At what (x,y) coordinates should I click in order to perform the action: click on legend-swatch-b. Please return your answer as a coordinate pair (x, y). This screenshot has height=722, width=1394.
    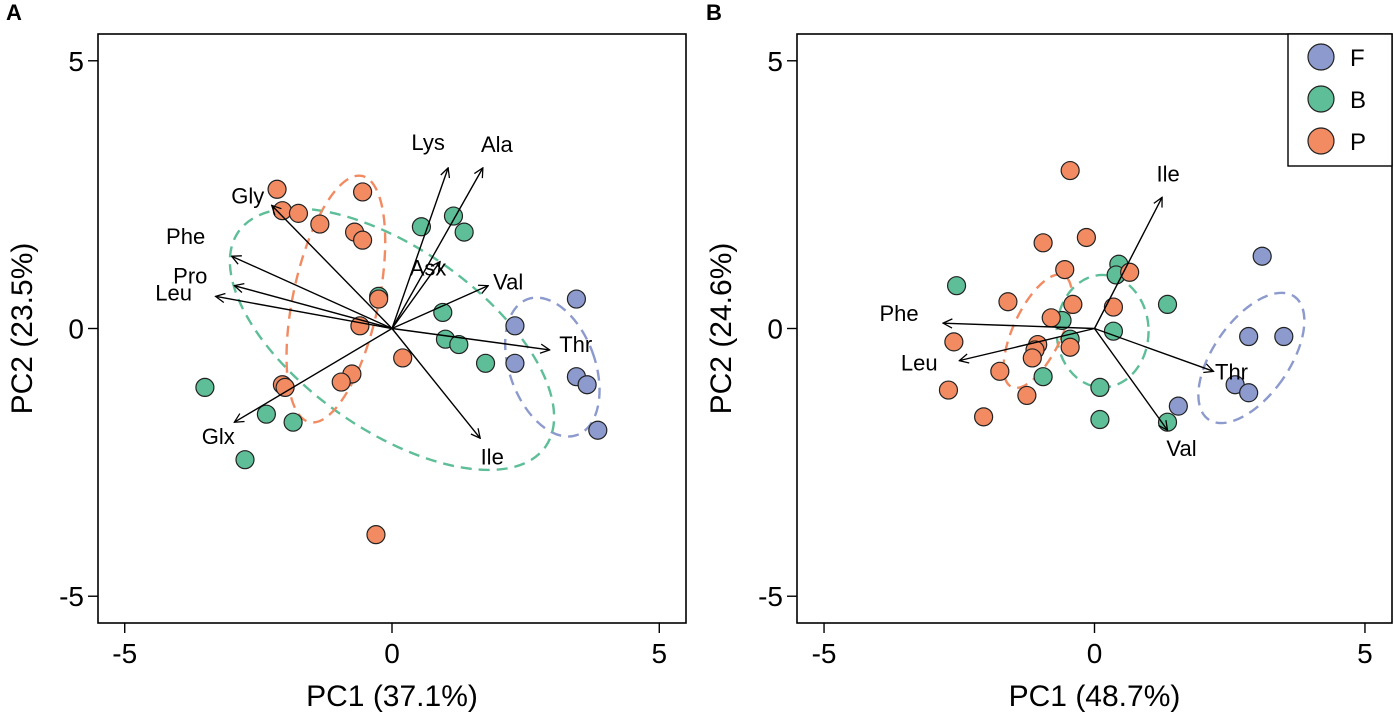
    Looking at the image, I should click on (1321, 99).